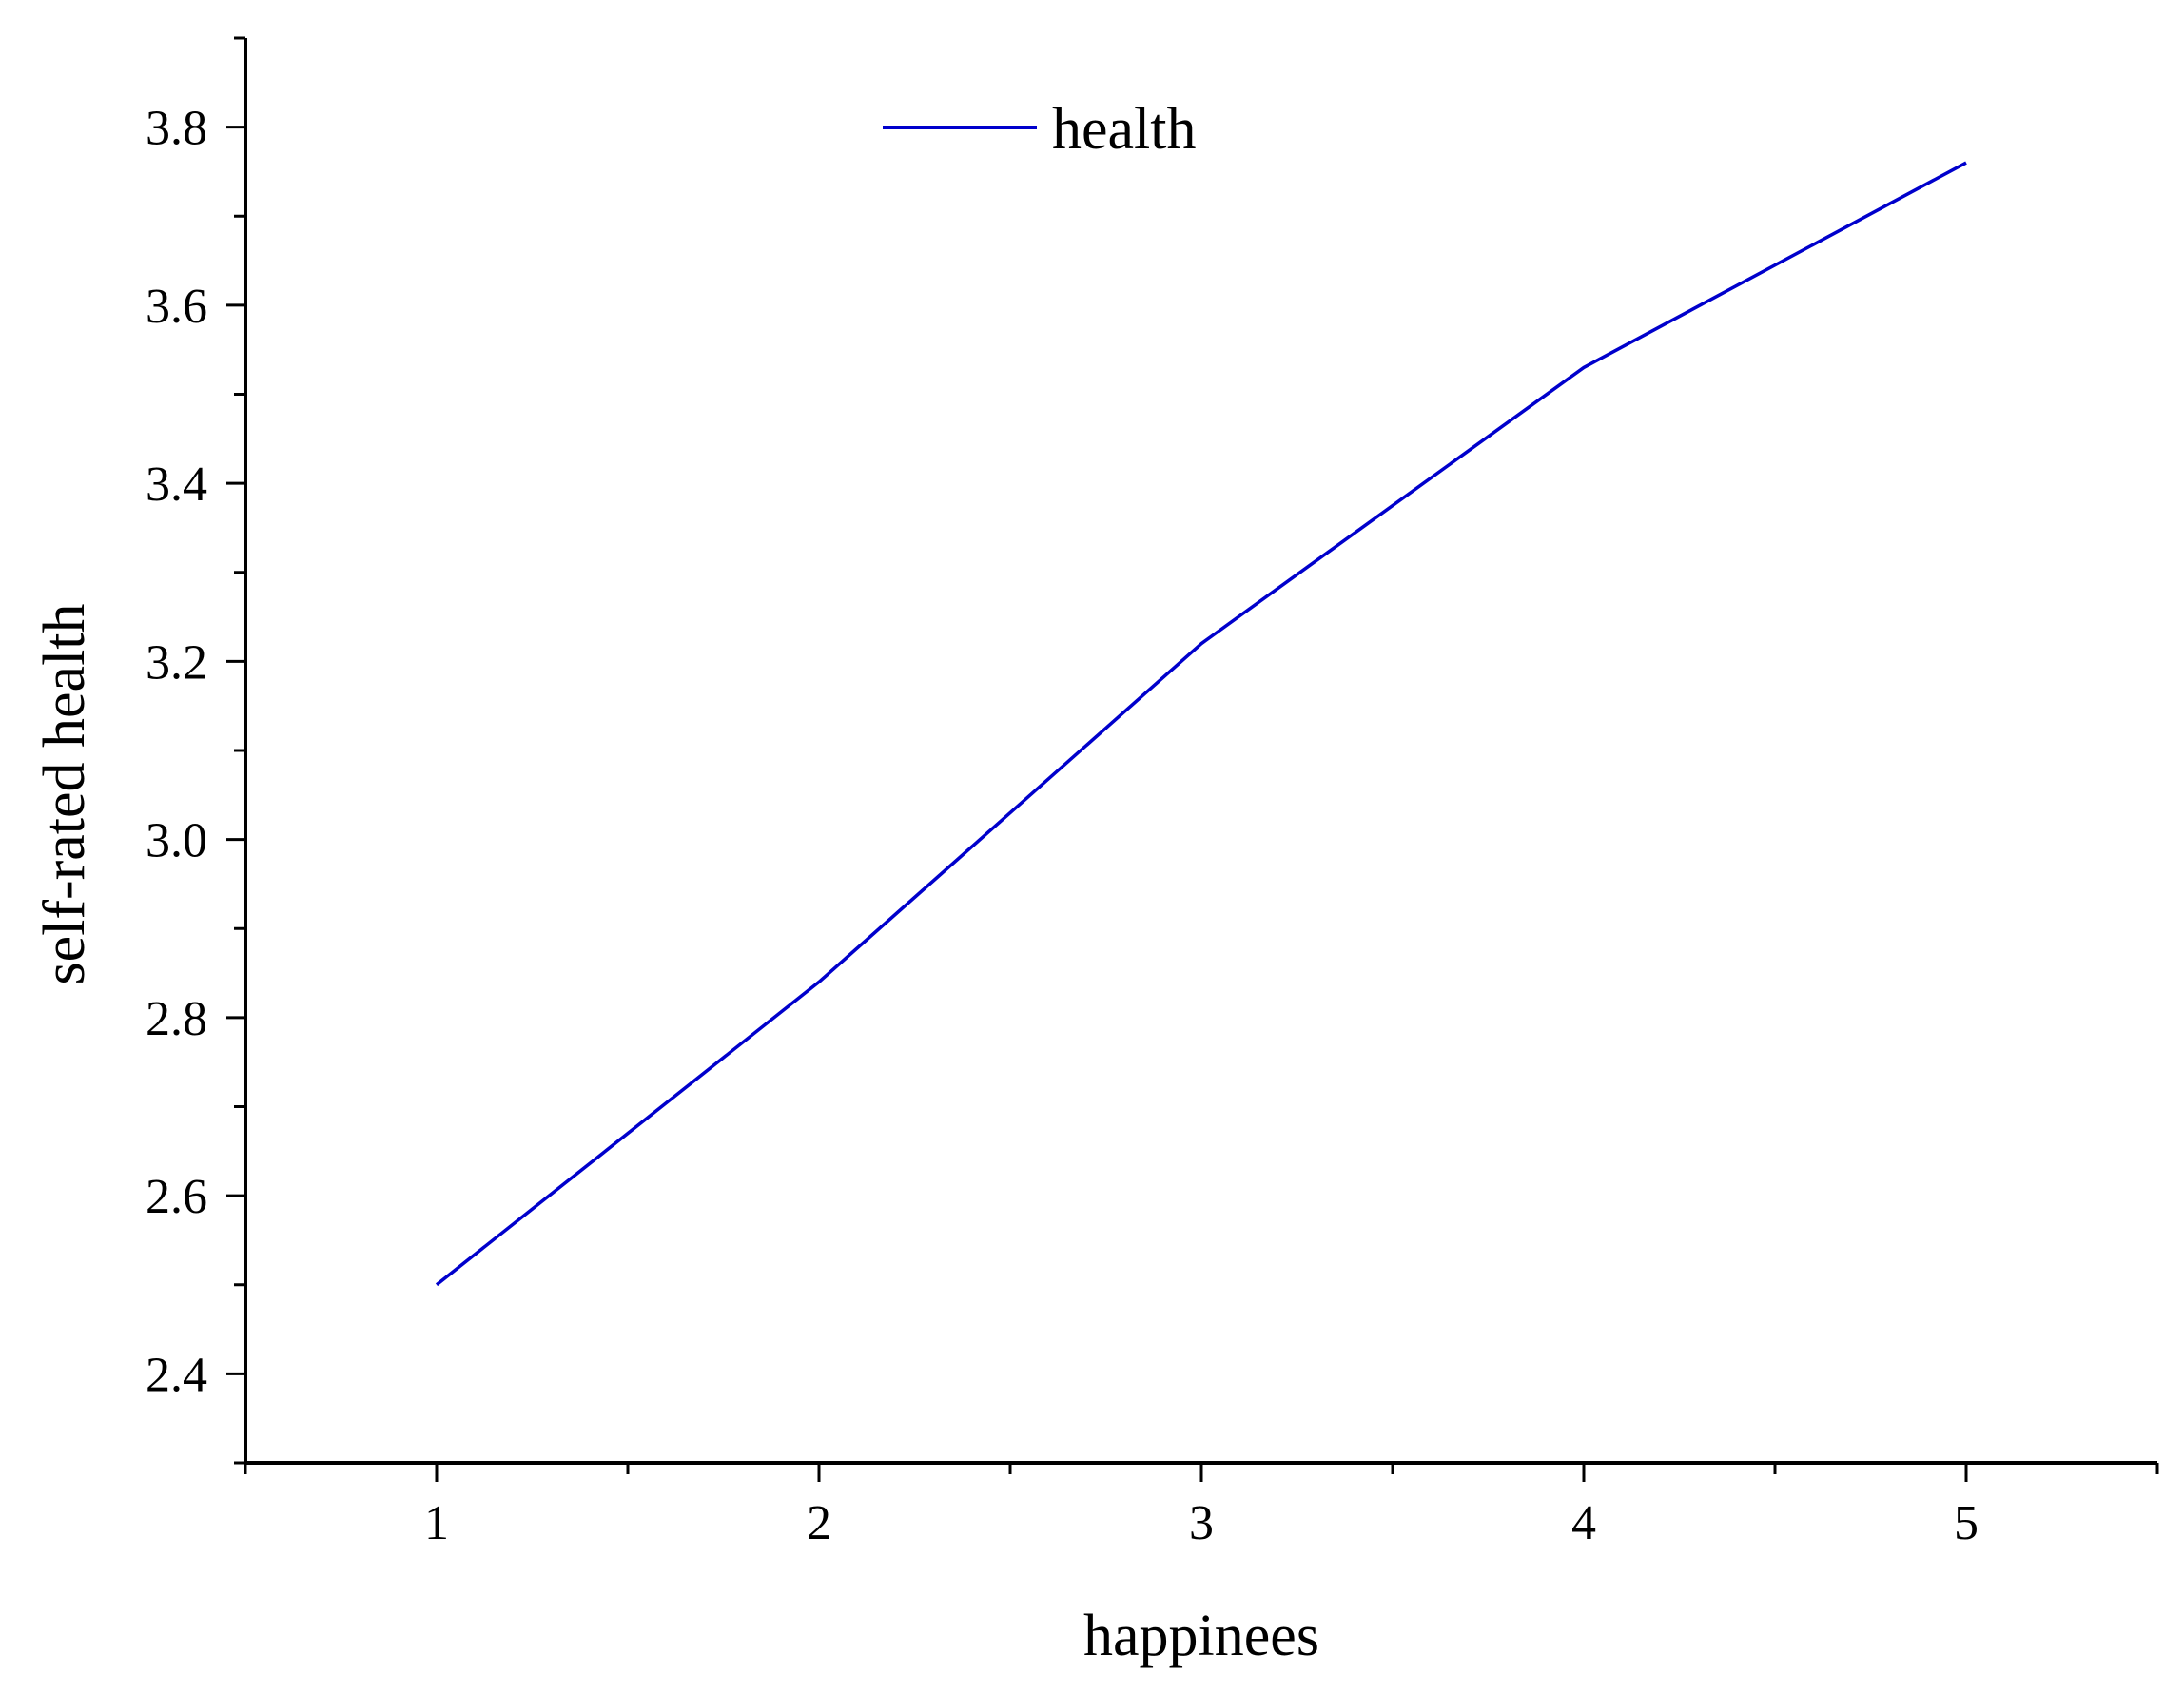  I want to click on y-tick-label: 2.8, so click(176, 1019).